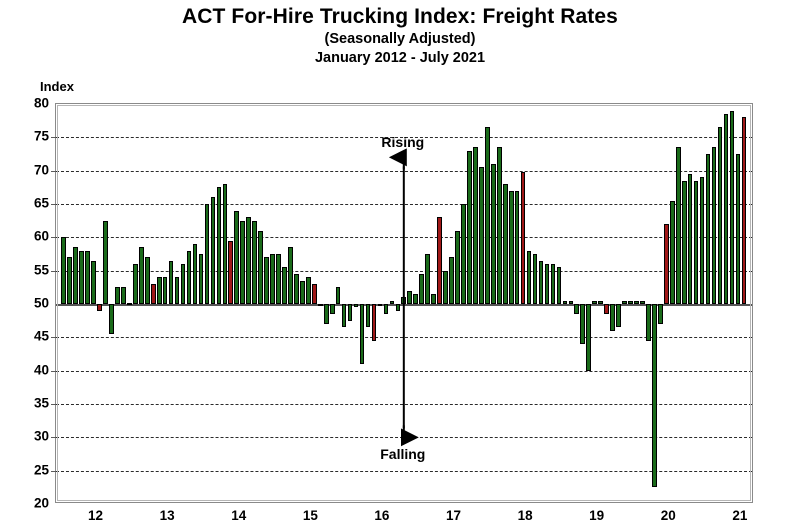  Describe the element at coordinates (57, 86) in the screenshot. I see `y-axis-title: Index` at that location.